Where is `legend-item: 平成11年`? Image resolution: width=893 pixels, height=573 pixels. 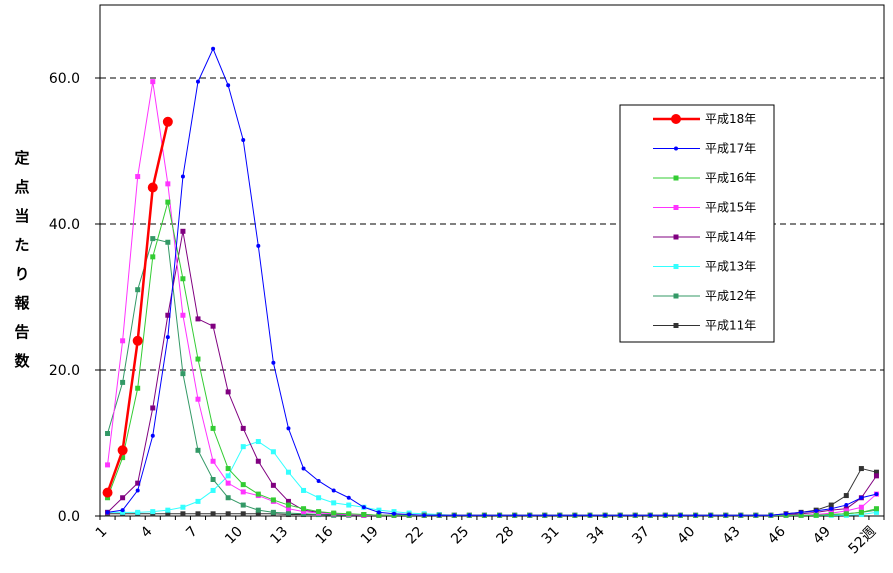 legend-item: 平成11年 is located at coordinates (704, 326).